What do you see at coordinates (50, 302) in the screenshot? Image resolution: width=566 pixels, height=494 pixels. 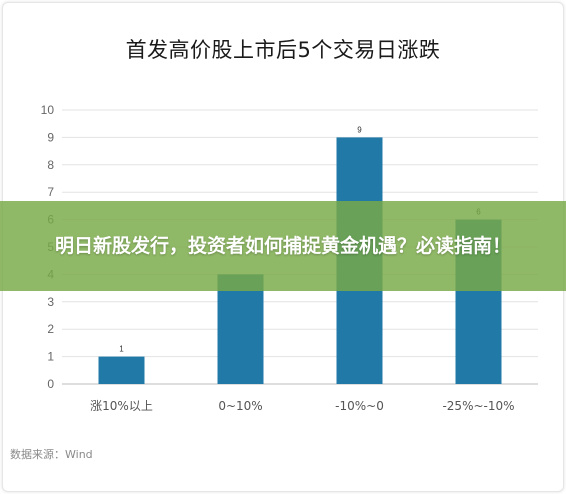 I see `y-tick-label: 3` at bounding box center [50, 302].